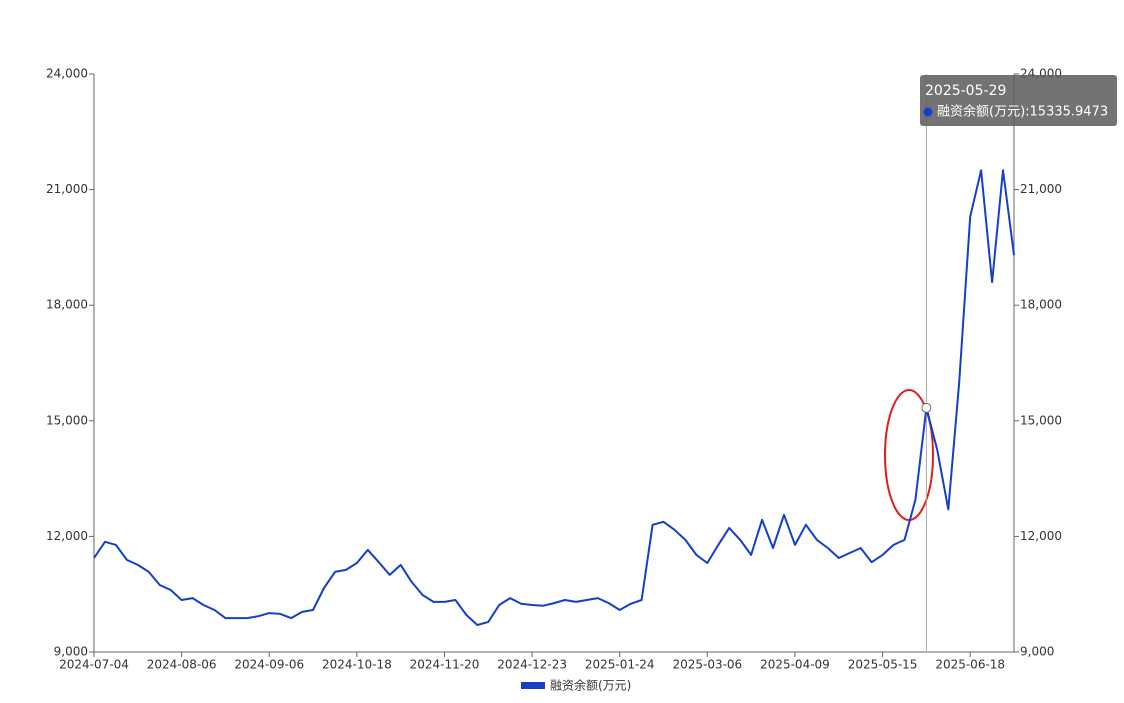 The height and width of the screenshot is (703, 1124). I want to click on x-tick-label: 2025-06-18, so click(970, 665).